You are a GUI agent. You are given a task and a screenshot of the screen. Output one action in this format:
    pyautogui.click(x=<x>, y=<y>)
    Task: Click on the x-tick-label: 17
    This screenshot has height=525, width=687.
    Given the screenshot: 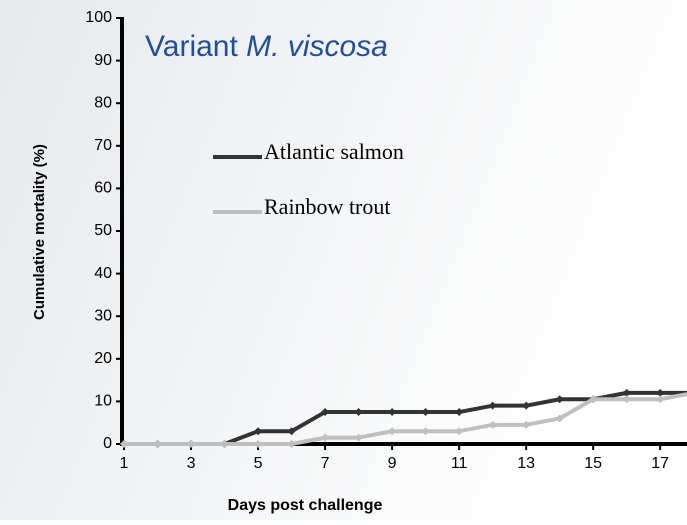 What is the action you would take?
    pyautogui.click(x=660, y=463)
    